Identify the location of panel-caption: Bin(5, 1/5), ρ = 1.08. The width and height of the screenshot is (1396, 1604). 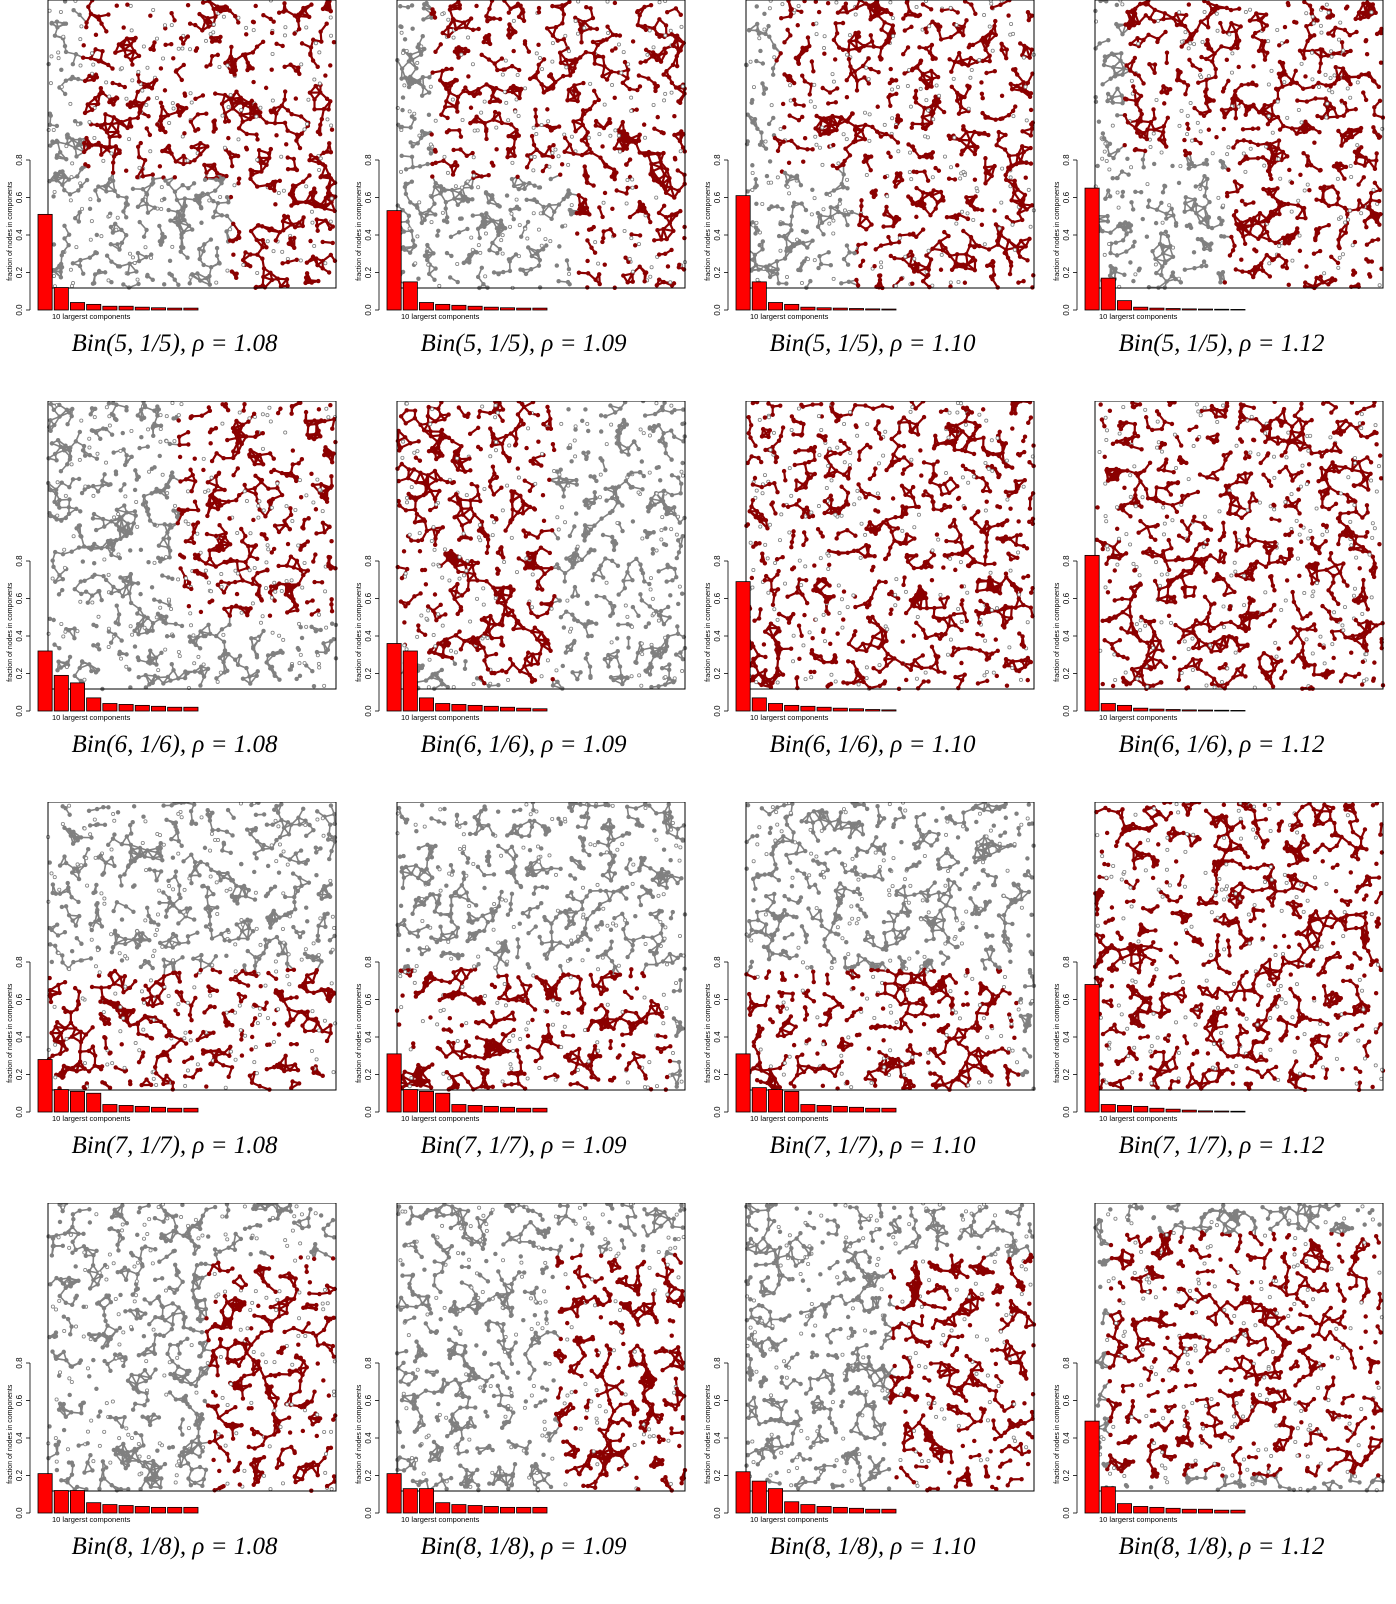
(174, 344).